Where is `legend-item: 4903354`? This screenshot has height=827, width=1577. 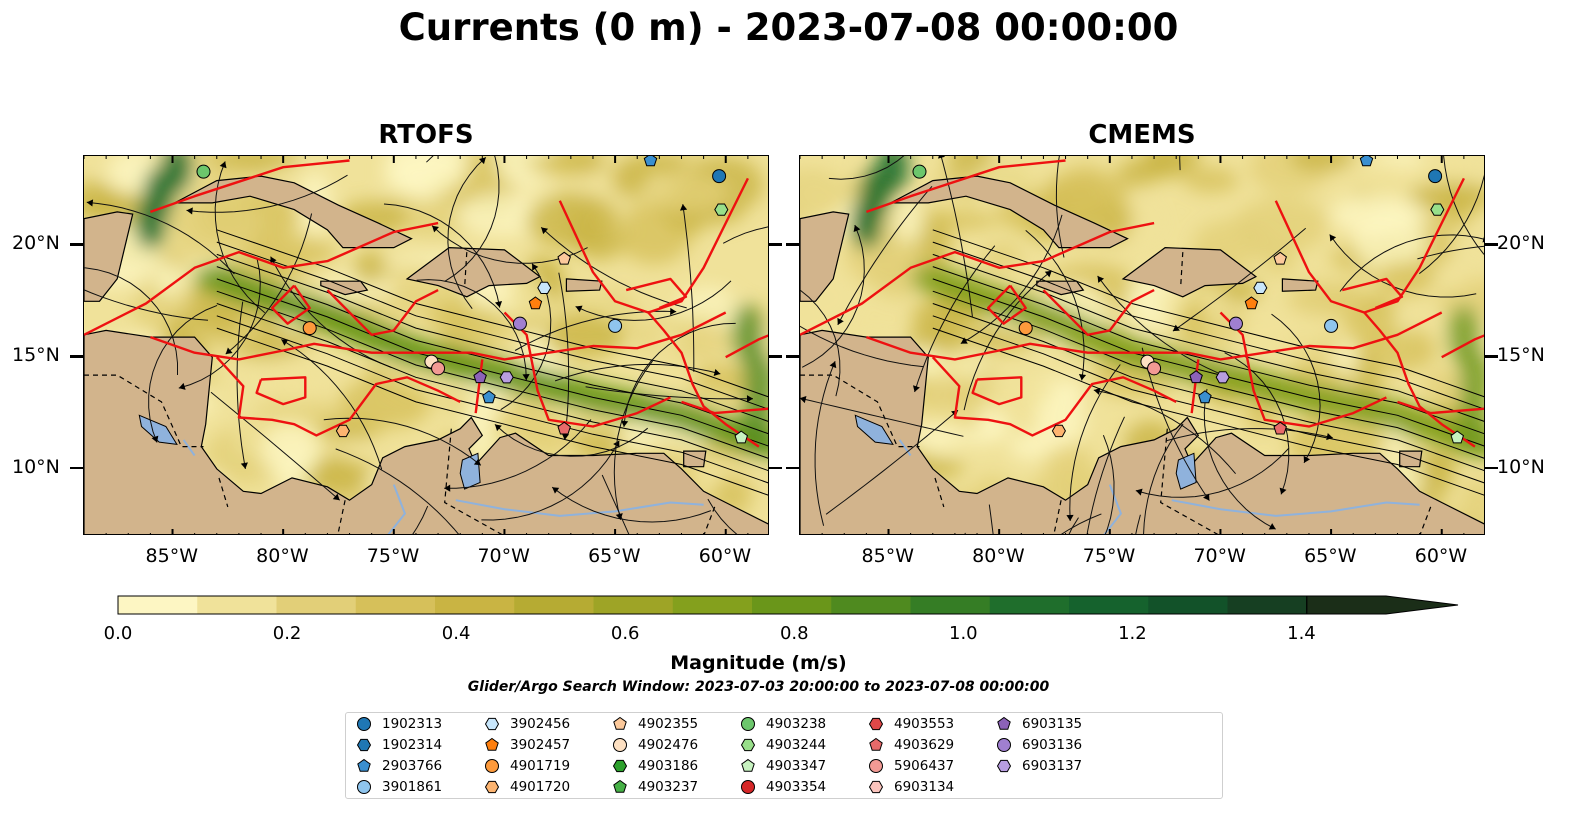 legend-item: 4903354 is located at coordinates (783, 787).